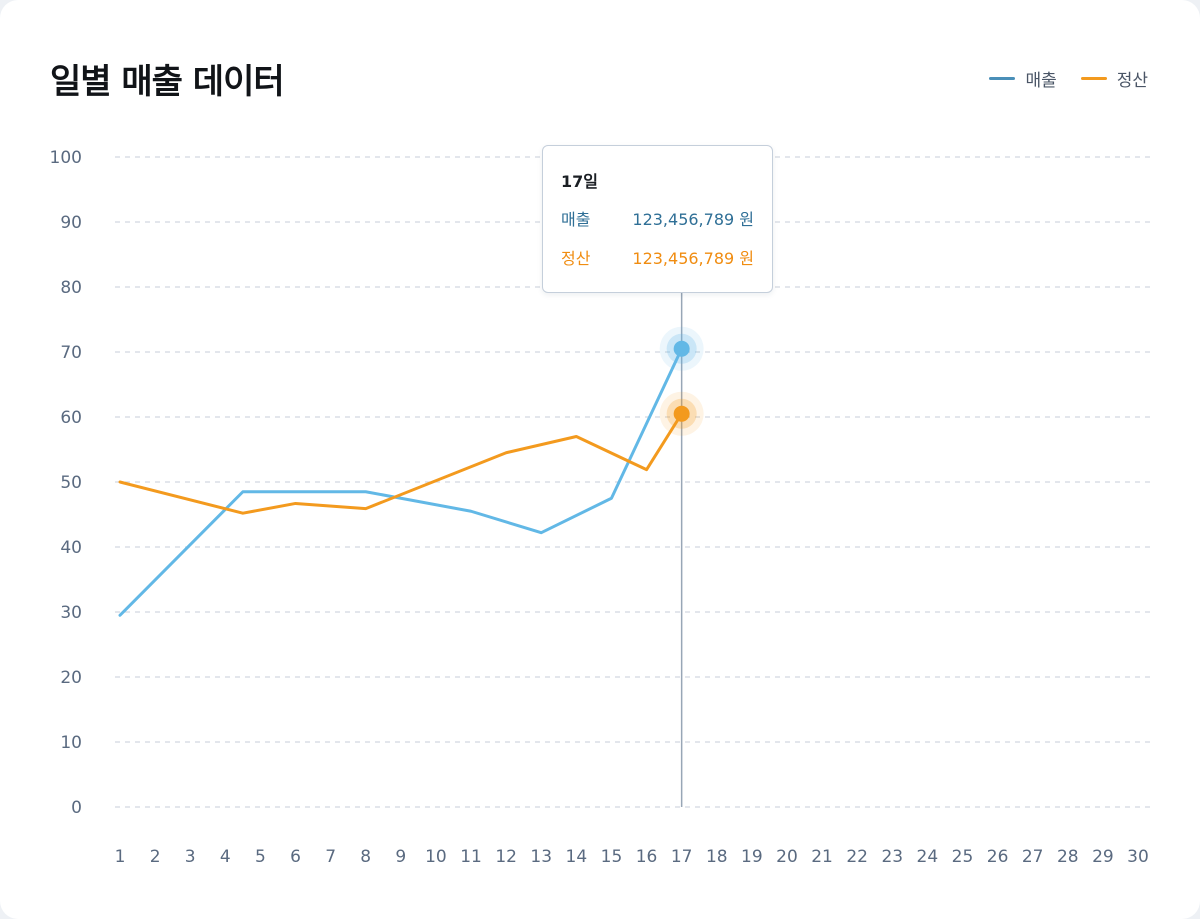 This screenshot has height=919, width=1200. What do you see at coordinates (436, 857) in the screenshot?
I see `x-tick-label: 10` at bounding box center [436, 857].